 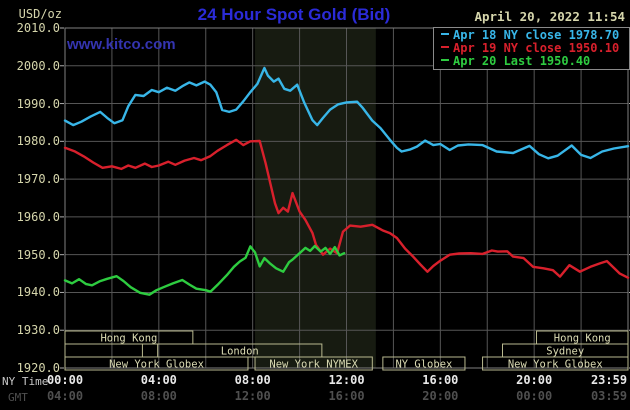 I want to click on y-tick-label: 1930.0, so click(x=38, y=330).